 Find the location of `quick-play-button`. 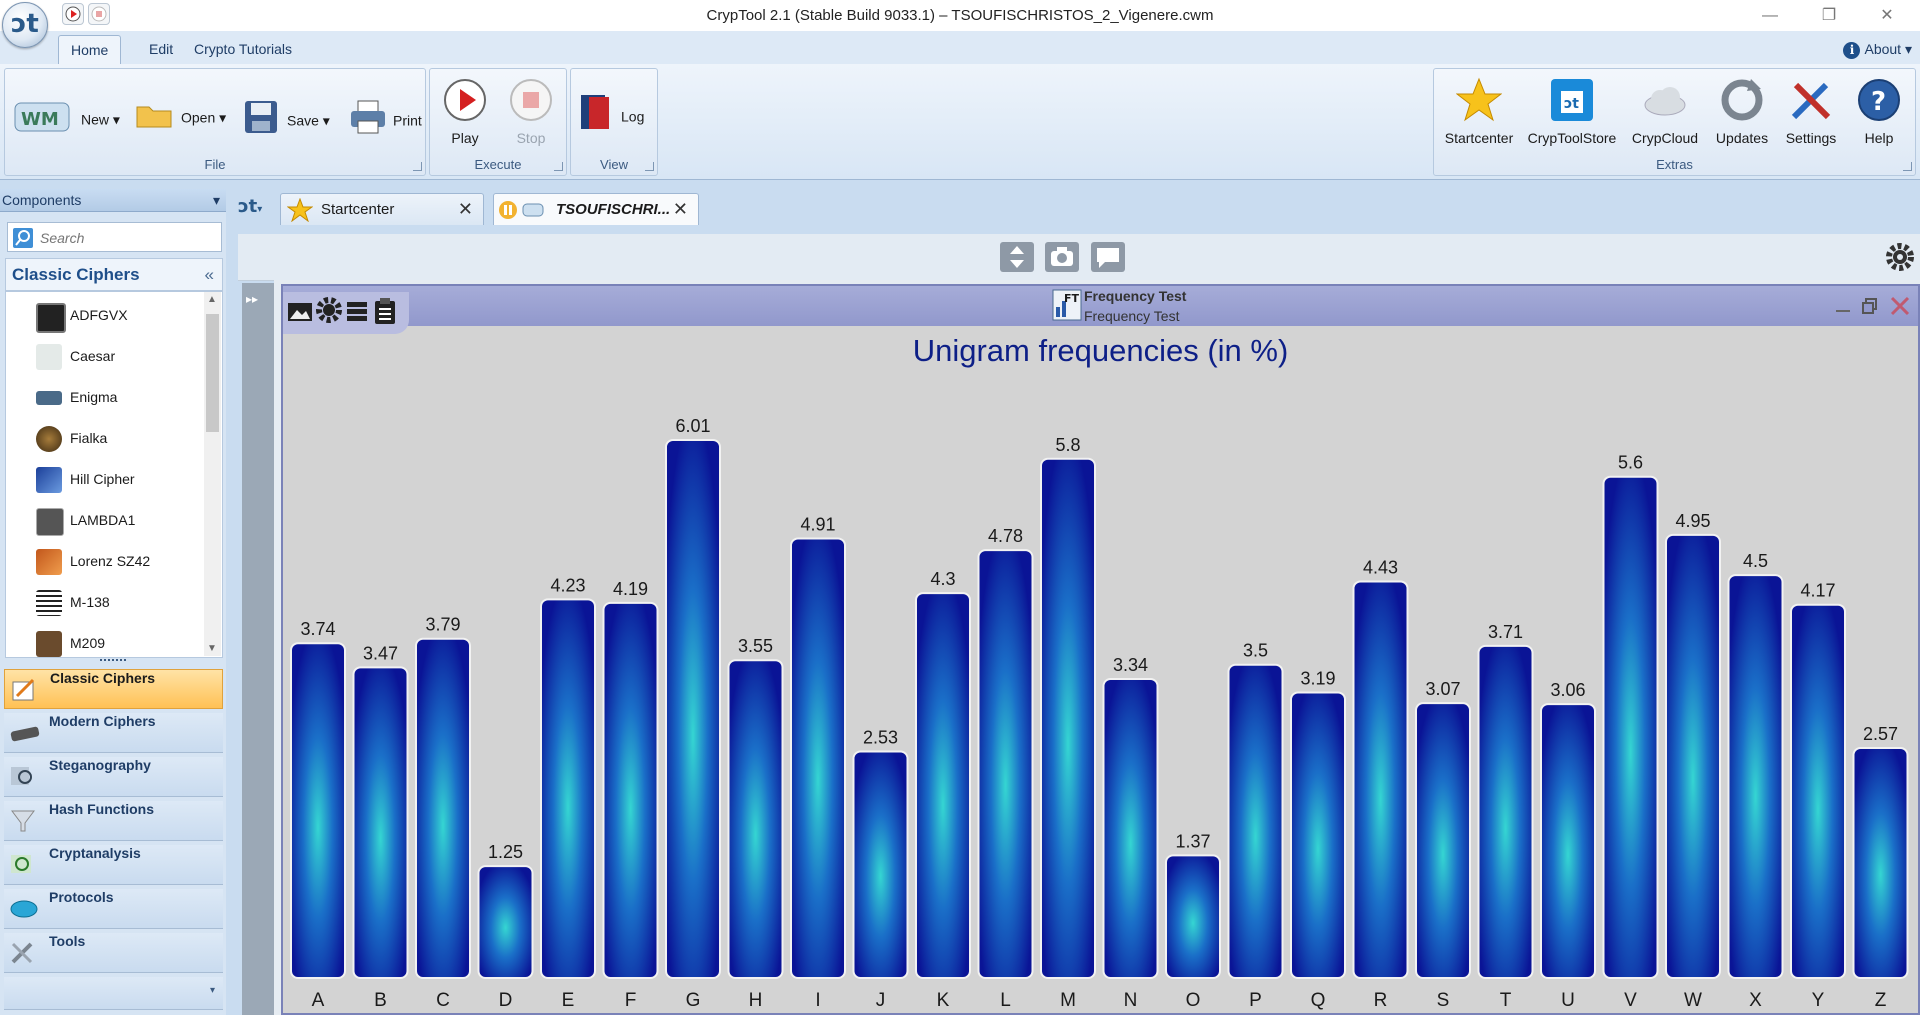

quick-play-button is located at coordinates (73, 14).